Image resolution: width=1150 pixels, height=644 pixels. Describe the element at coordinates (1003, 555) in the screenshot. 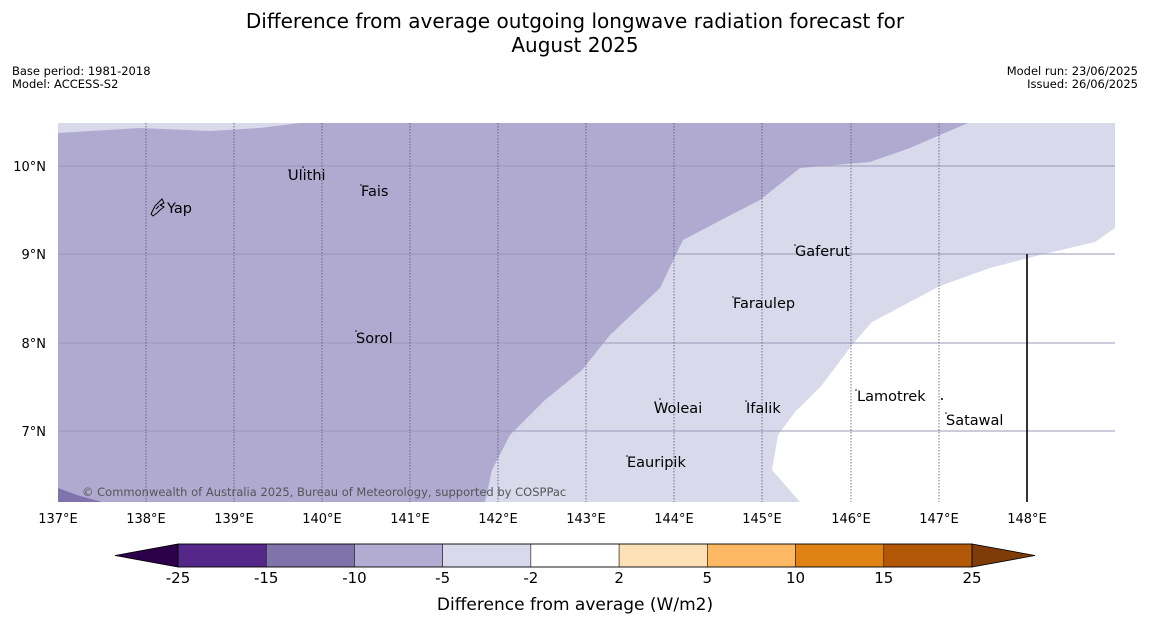

I see `colorbar-extend-high` at that location.